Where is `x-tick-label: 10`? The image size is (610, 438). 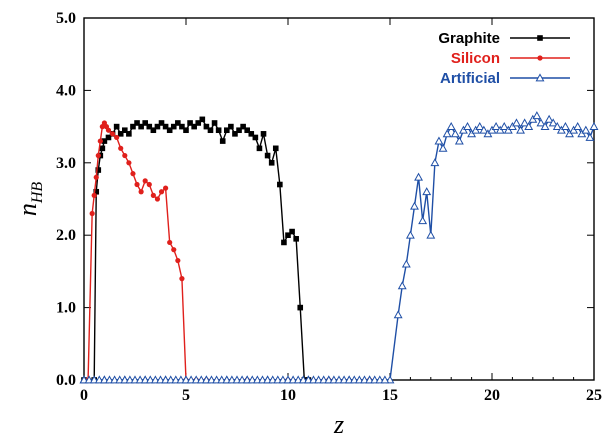 x-tick-label: 10 is located at coordinates (288, 395).